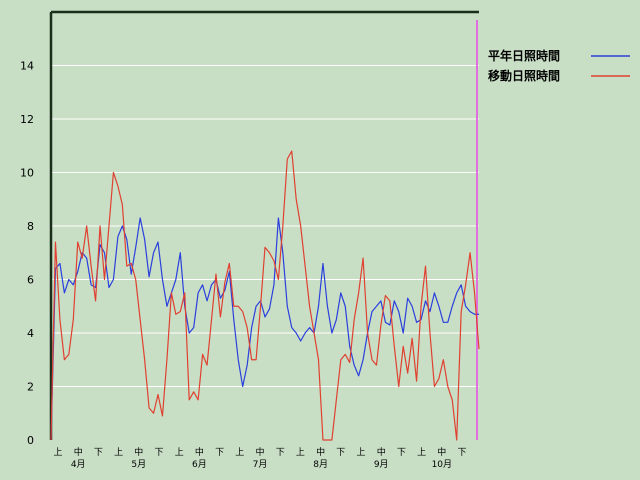  I want to click on legend-label-0: 平年日照時間, so click(524, 55).